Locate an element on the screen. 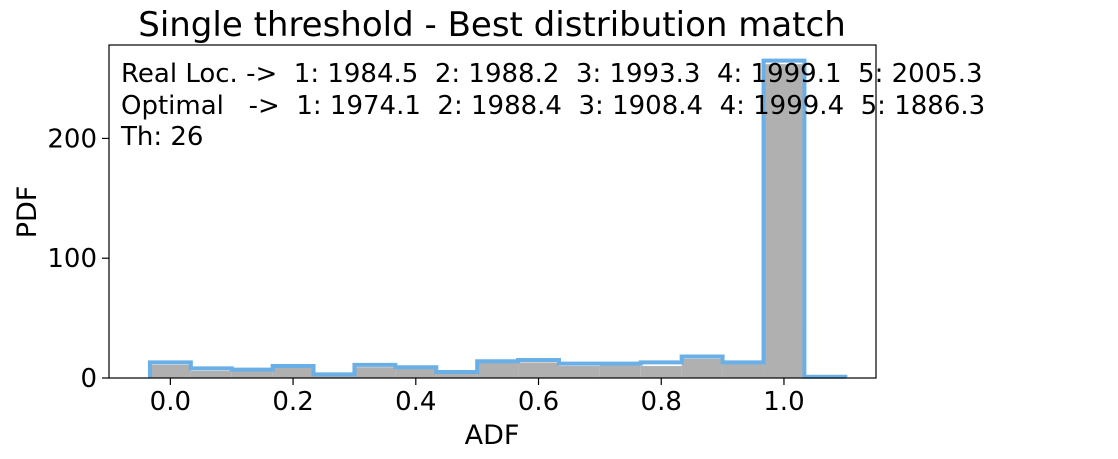  y-tick-label: 100 is located at coordinates (72, 259).